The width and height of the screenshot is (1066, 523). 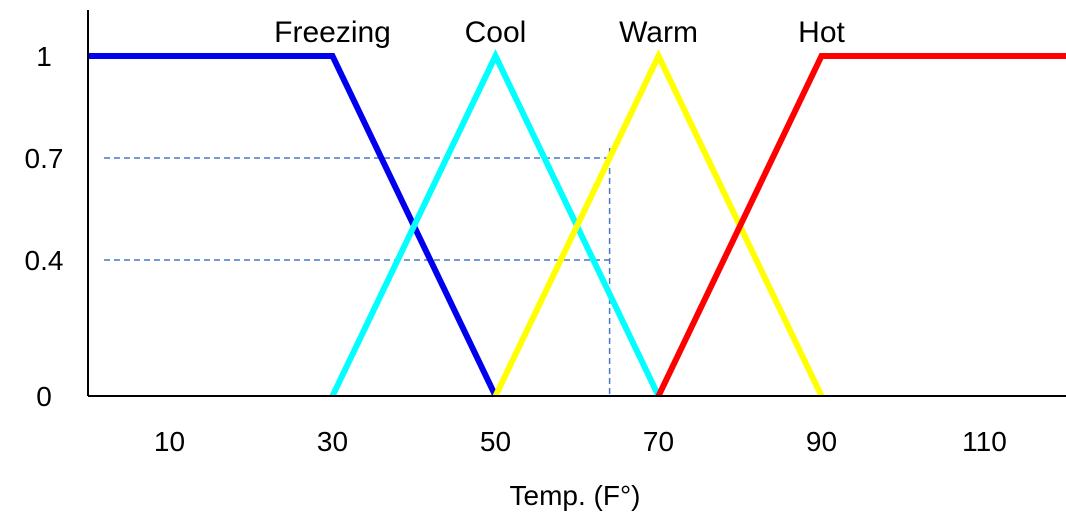 I want to click on x-axis-title: Temp. (F°), so click(x=575, y=495).